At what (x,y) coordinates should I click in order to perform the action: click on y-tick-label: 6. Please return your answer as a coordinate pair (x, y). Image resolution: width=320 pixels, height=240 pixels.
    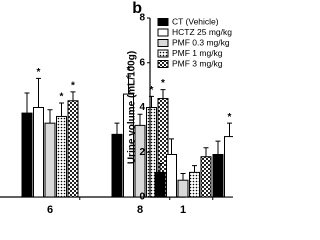
    Looking at the image, I should click on (142, 62).